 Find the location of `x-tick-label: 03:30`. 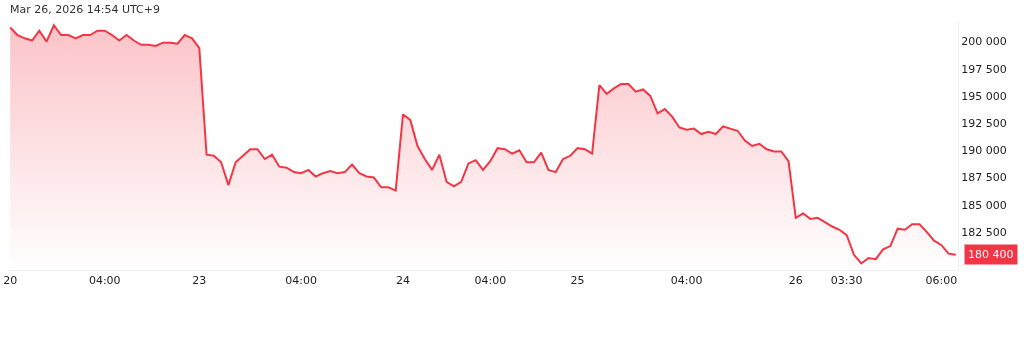

x-tick-label: 03:30 is located at coordinates (846, 281).